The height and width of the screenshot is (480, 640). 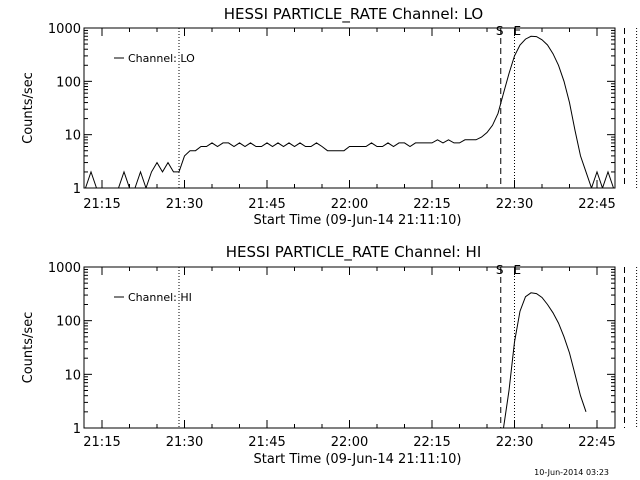 I want to click on chart-title: HESSI PARTICLE_RATE Channel: LO, so click(x=353, y=14).